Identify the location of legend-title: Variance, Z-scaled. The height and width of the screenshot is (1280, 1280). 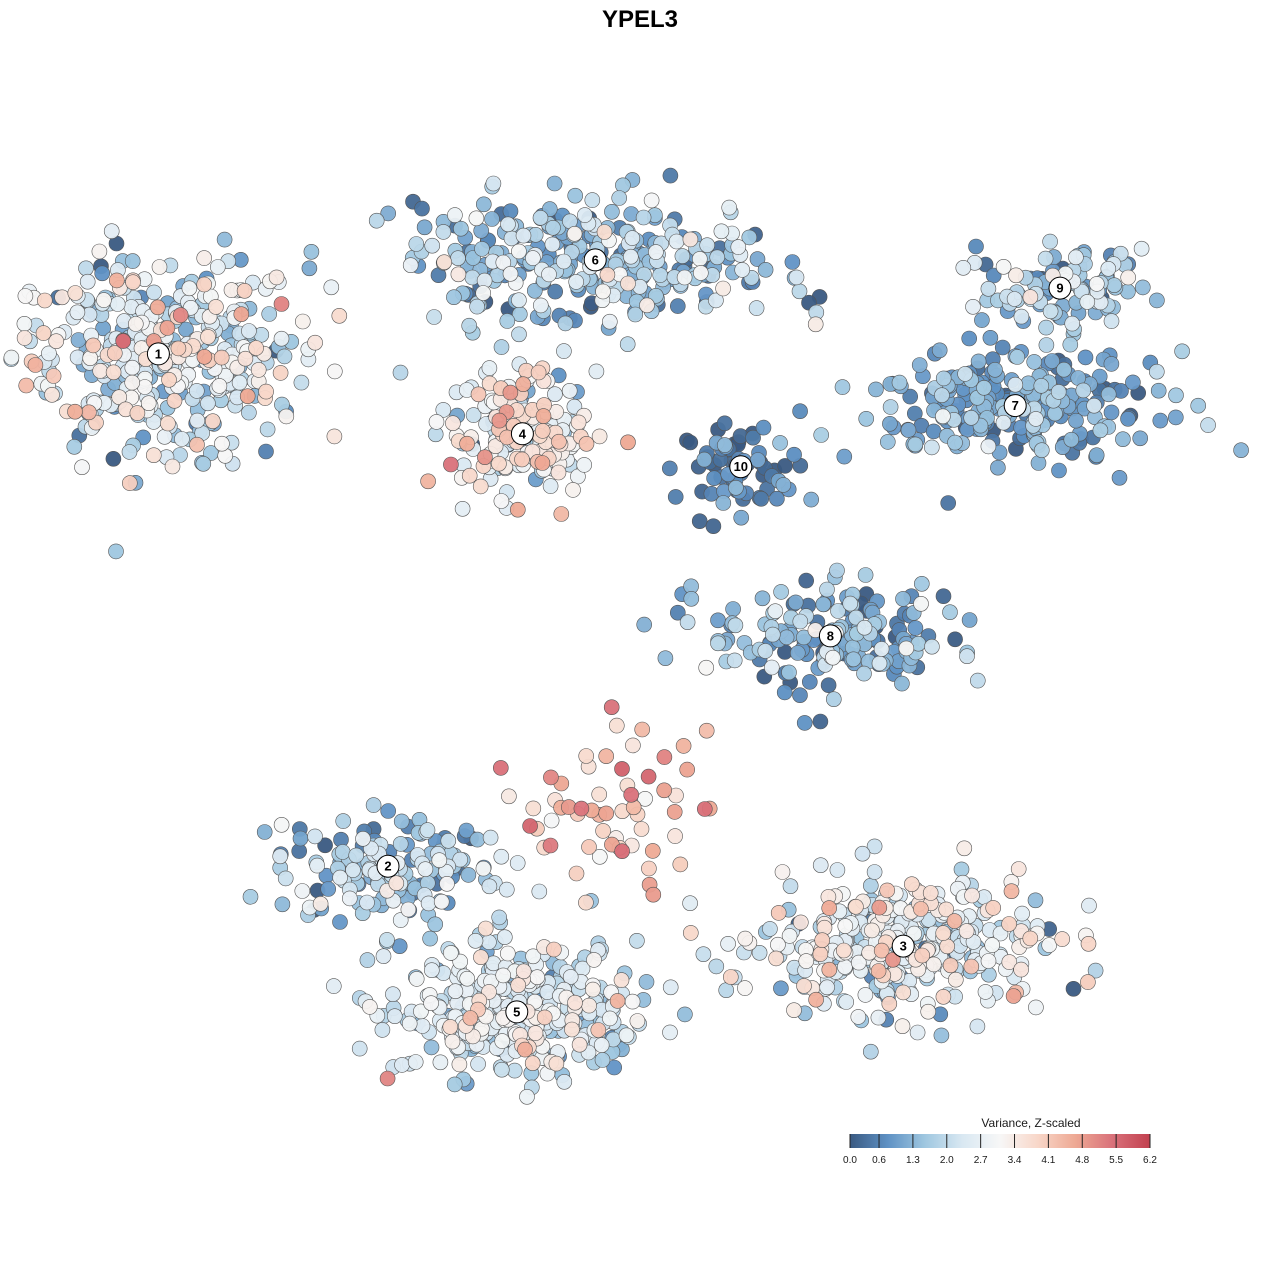
(1030, 1123).